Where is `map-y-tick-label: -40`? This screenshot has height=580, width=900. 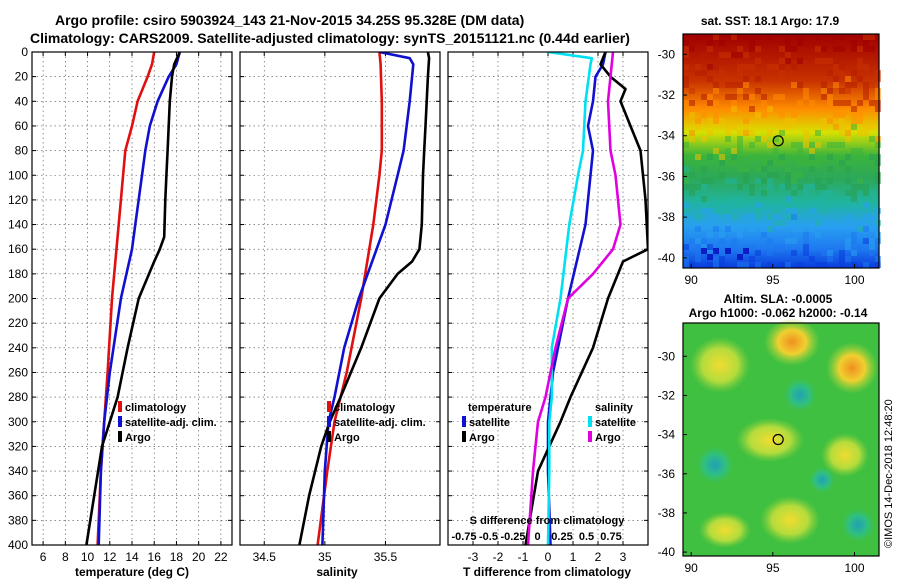 map-y-tick-label: -40 is located at coordinates (667, 258).